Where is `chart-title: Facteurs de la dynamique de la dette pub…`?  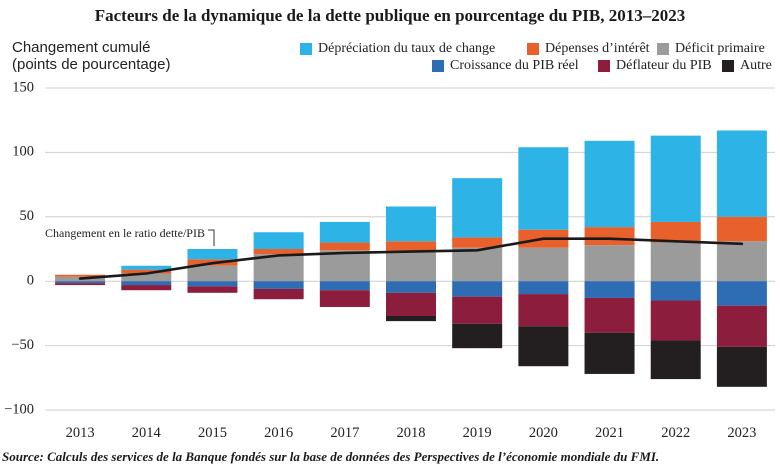 chart-title: Facteurs de la dynamique de la dette pub… is located at coordinates (390, 15).